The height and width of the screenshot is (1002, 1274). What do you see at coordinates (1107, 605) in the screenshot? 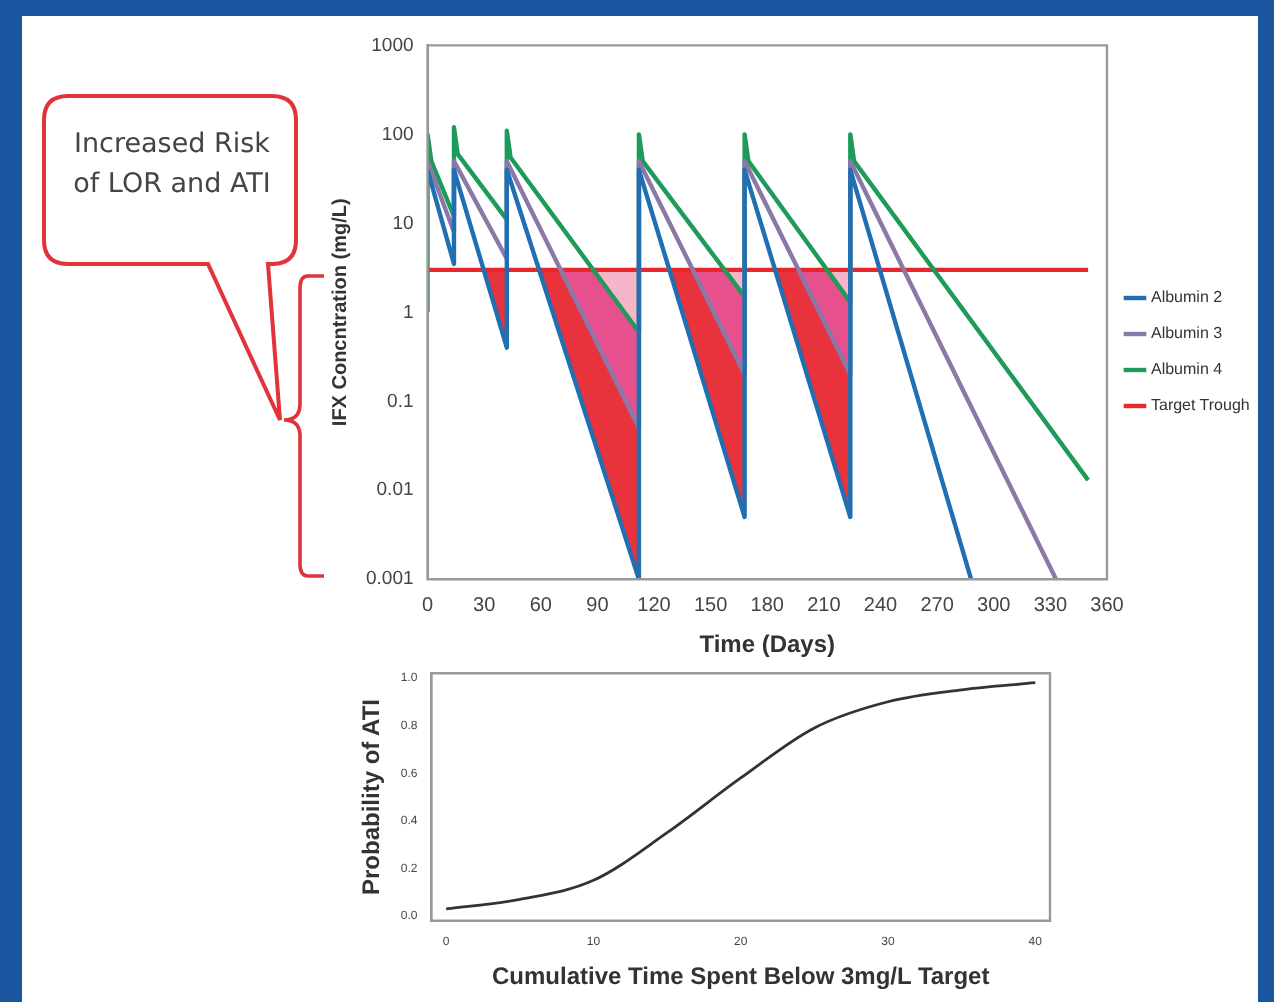
I see `x-tick-label: 360` at bounding box center [1107, 605].